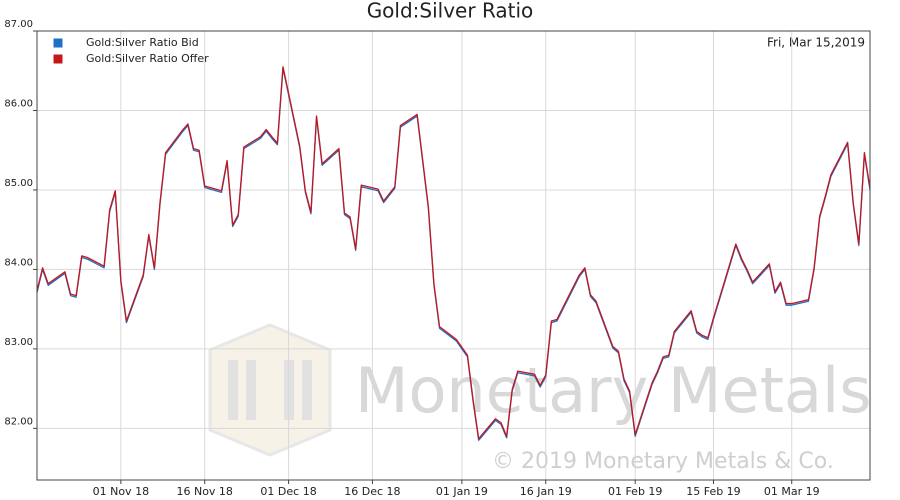 Image resolution: width=900 pixels, height=500 pixels. I want to click on x-tick-label: 01 Nov 18, so click(121, 491).